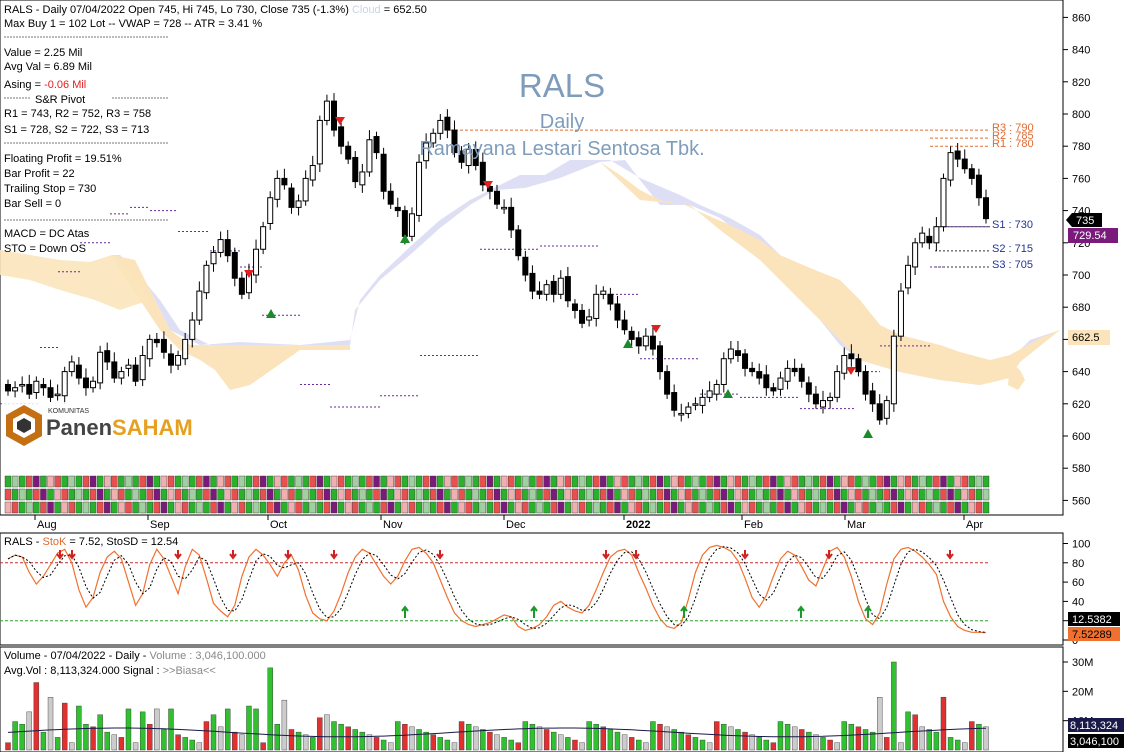 Image resolution: width=1124 pixels, height=752 pixels. What do you see at coordinates (1094, 742) in the screenshot?
I see `svg-text: 3,046,100` at bounding box center [1094, 742].